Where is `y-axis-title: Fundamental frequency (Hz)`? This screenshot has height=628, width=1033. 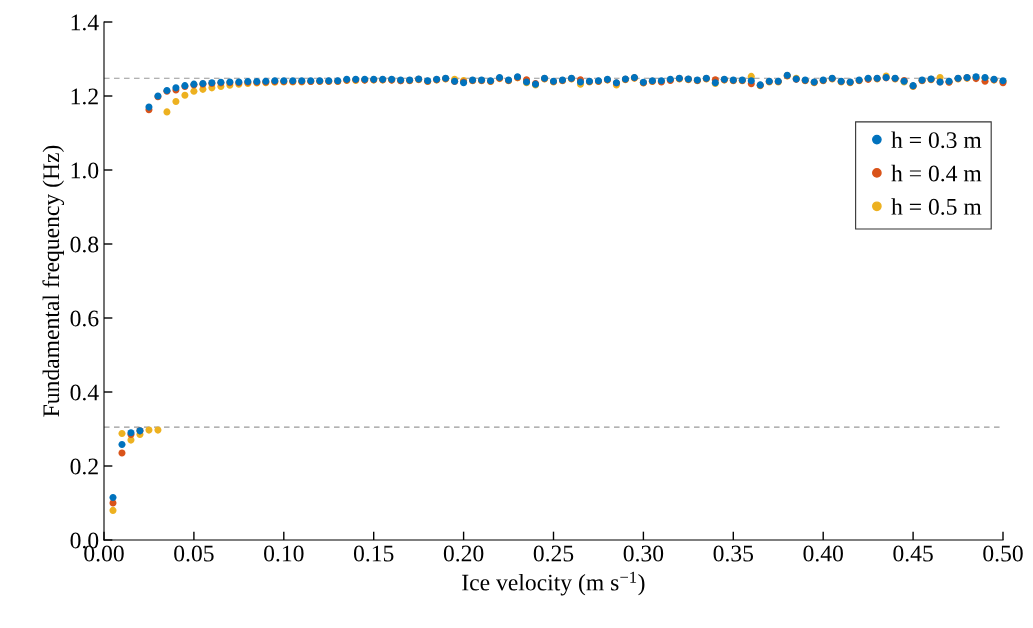
y-axis-title: Fundamental frequency (Hz) is located at coordinates (53, 281).